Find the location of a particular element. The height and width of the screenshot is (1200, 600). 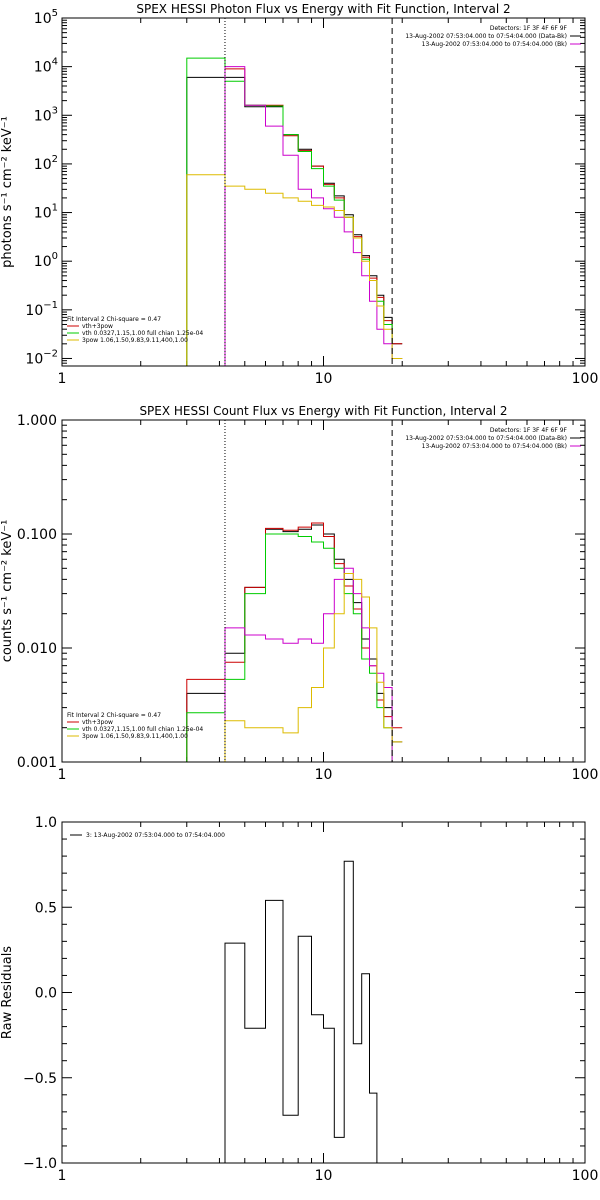

y-axis-label: photons s⁻¹ cm⁻² keV⁻¹ is located at coordinates (7, 192).